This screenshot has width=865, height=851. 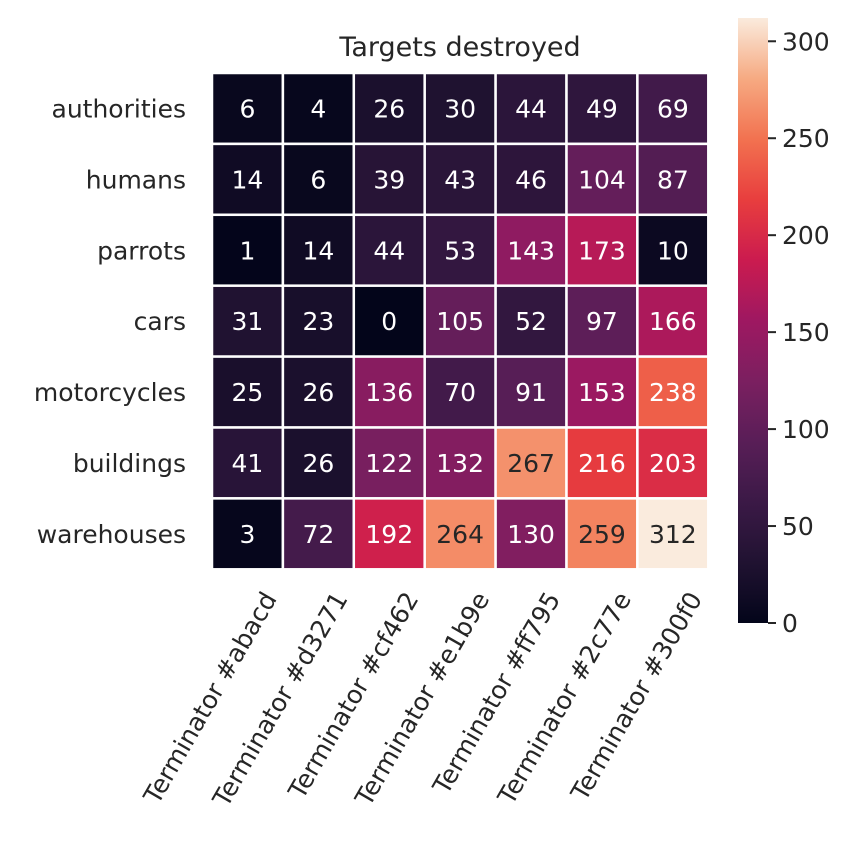 What do you see at coordinates (141, 250) in the screenshot?
I see `y-tick-label: parrots` at bounding box center [141, 250].